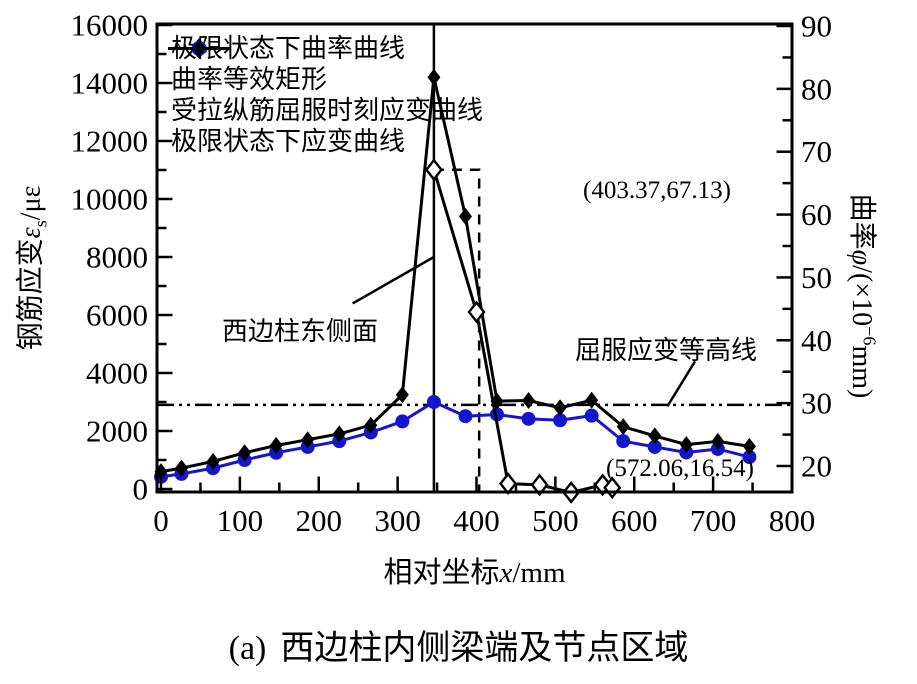 Image resolution: width=917 pixels, height=684 pixels. I want to click on y-left-tick-label: 4000, so click(117, 373).